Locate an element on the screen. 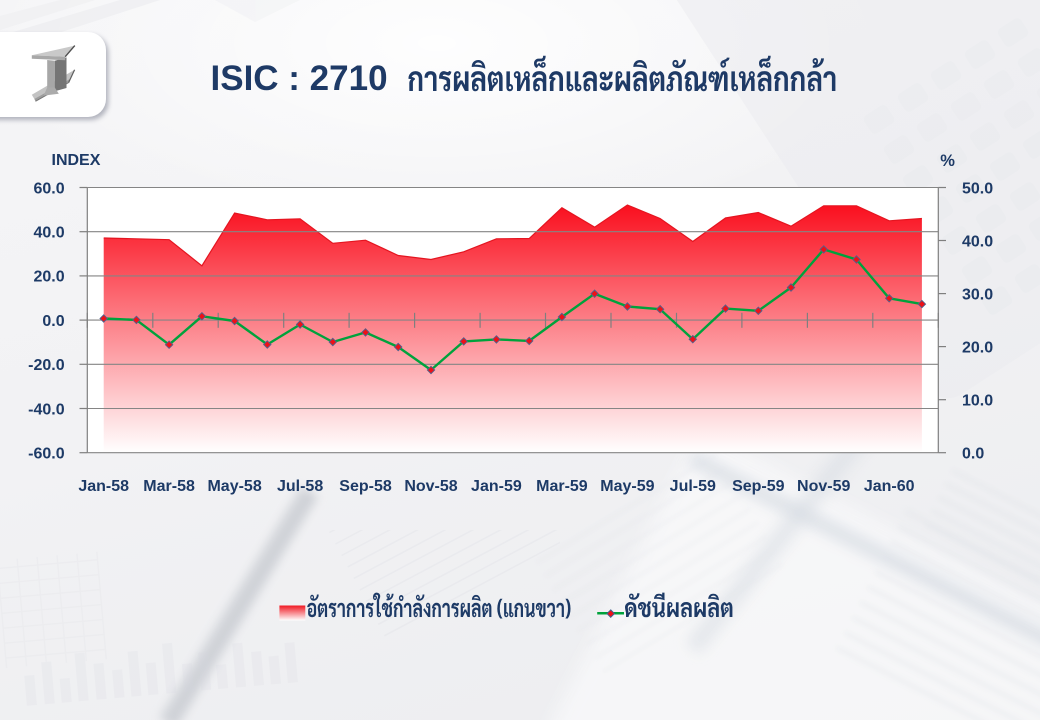 The image size is (1040, 720). svg-text: -20.0 is located at coordinates (46, 365).